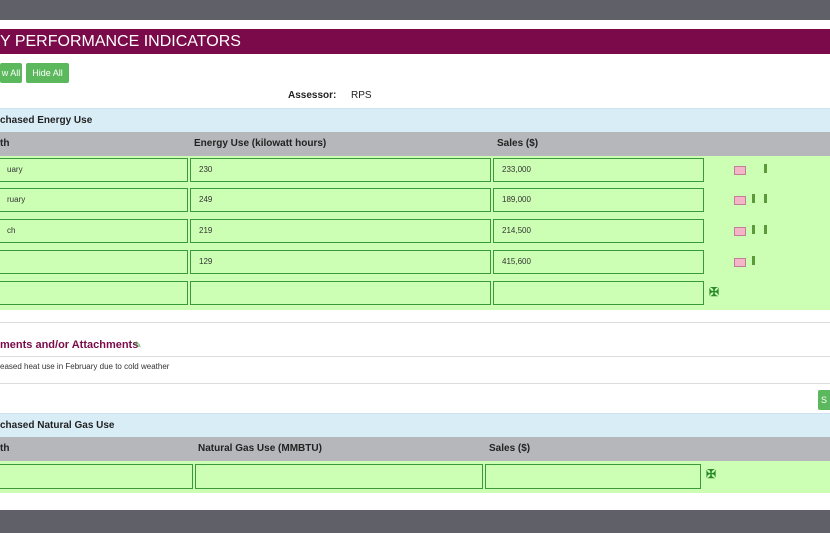 The width and height of the screenshot is (830, 533). Describe the element at coordinates (415, 10) in the screenshot. I see `top-window-bar` at that location.